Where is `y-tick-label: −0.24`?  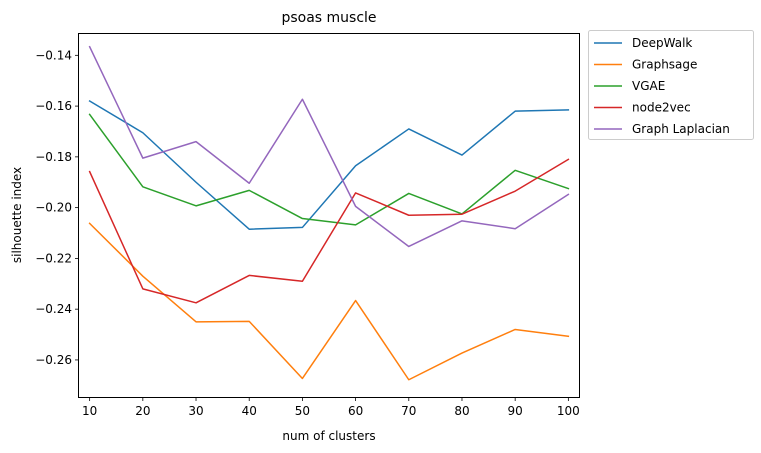
y-tick-label: −0.24 is located at coordinates (53, 309).